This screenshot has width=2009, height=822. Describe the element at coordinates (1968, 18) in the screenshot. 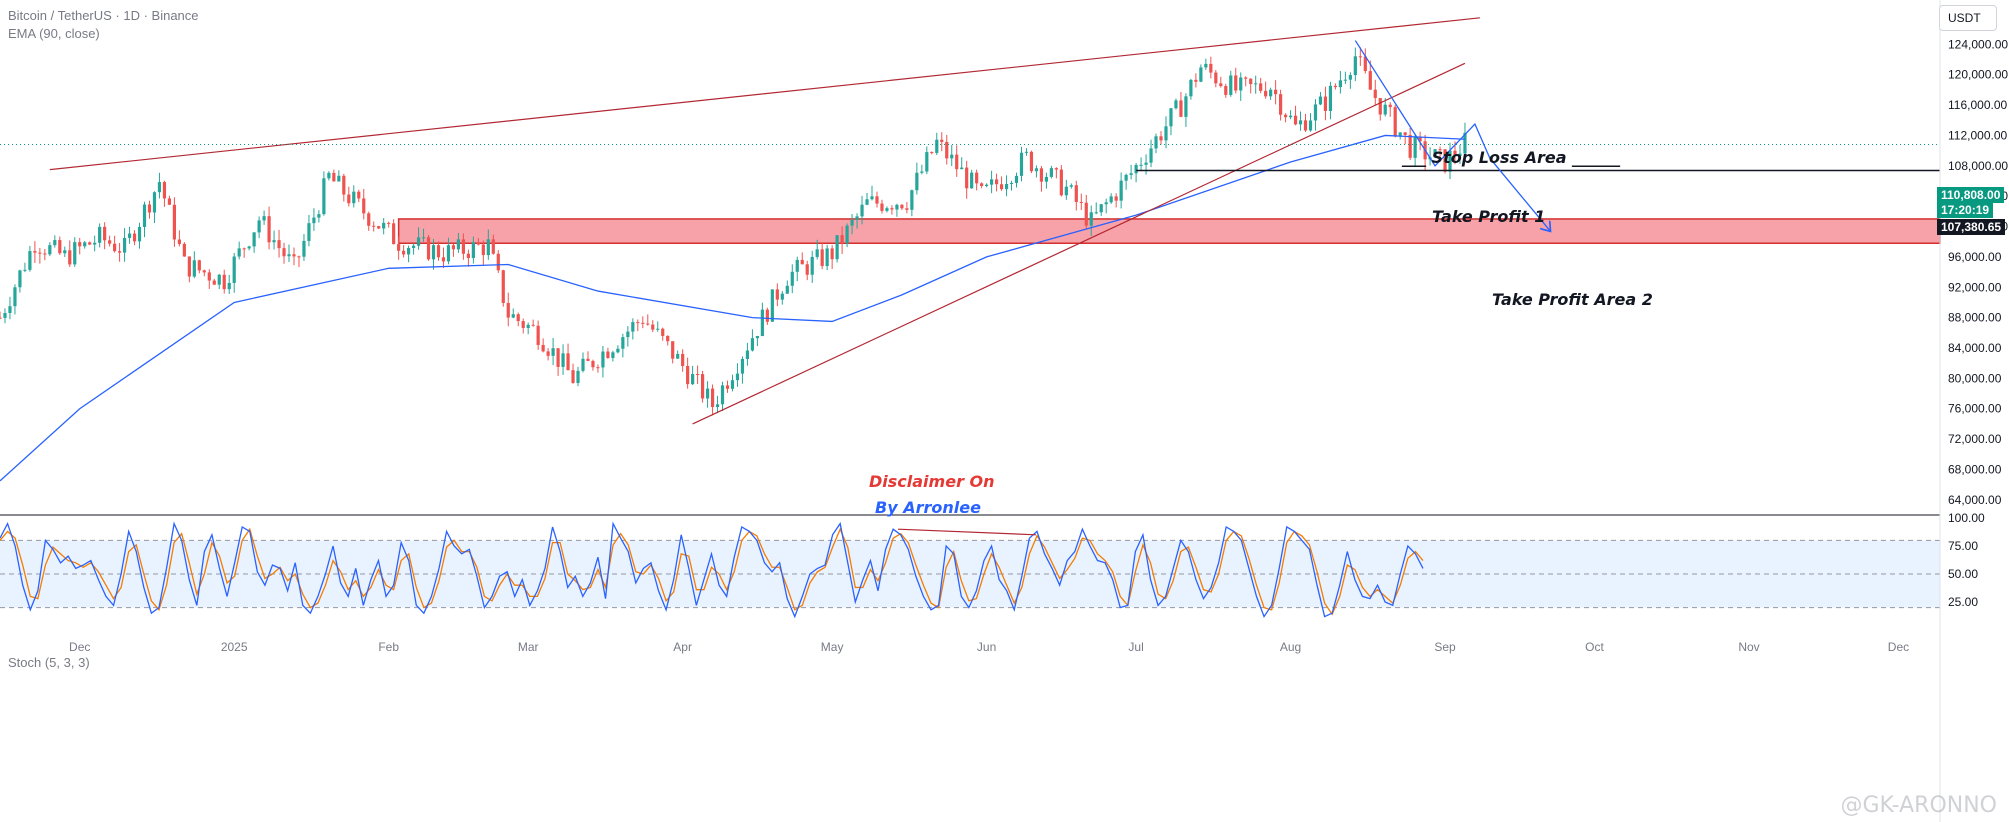

I see `currency-button: USDT` at that location.